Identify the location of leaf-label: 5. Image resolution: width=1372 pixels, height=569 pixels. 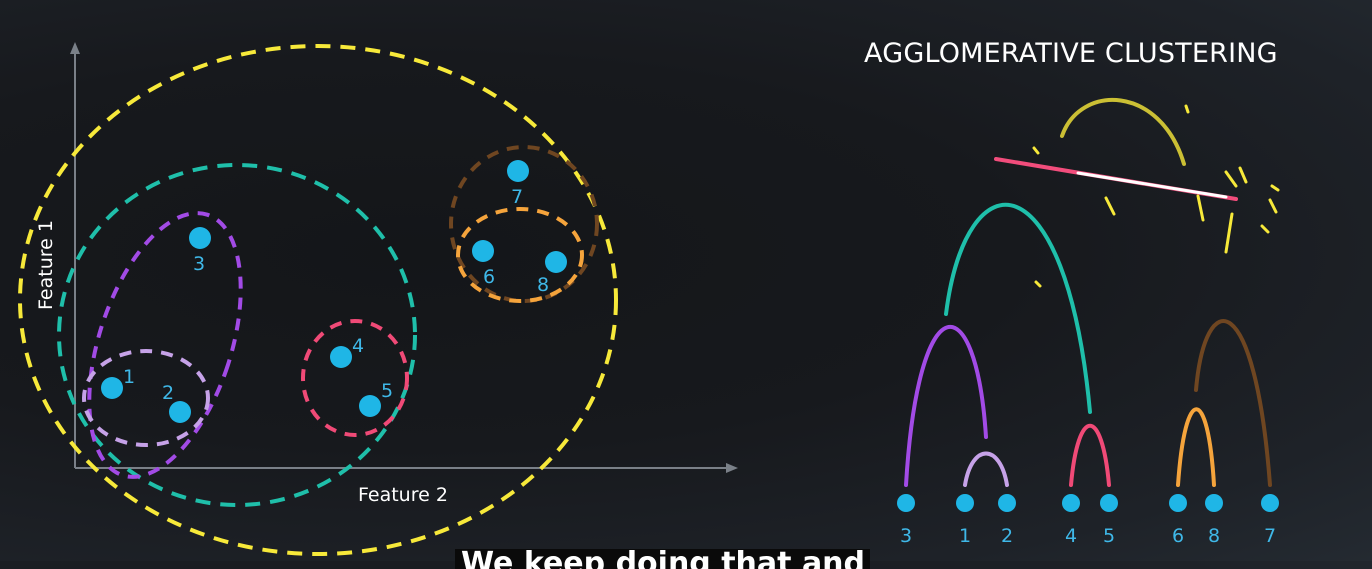
(1109, 536).